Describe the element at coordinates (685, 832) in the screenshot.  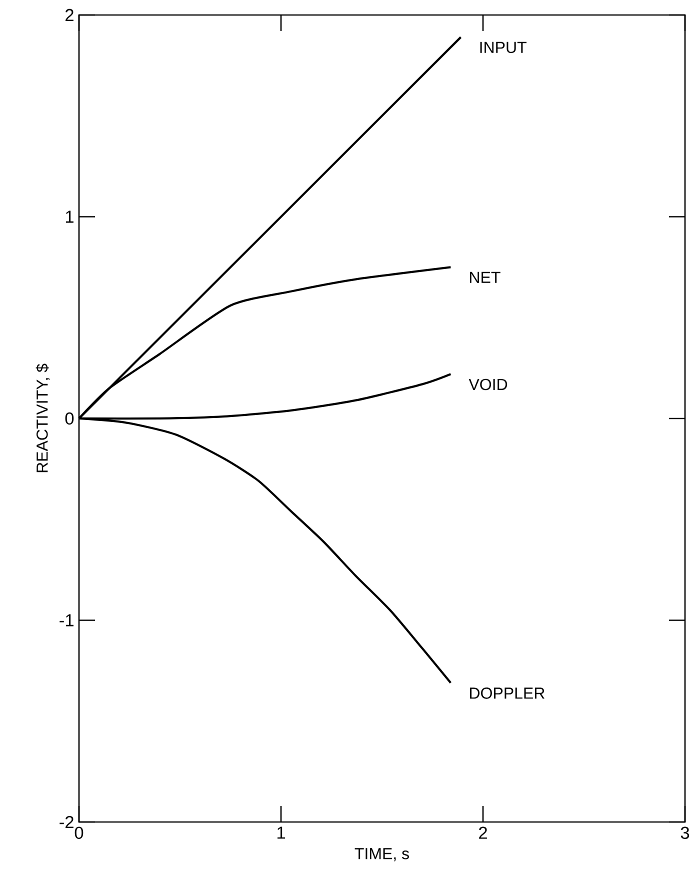
I see `x-tick-label: 3` at that location.